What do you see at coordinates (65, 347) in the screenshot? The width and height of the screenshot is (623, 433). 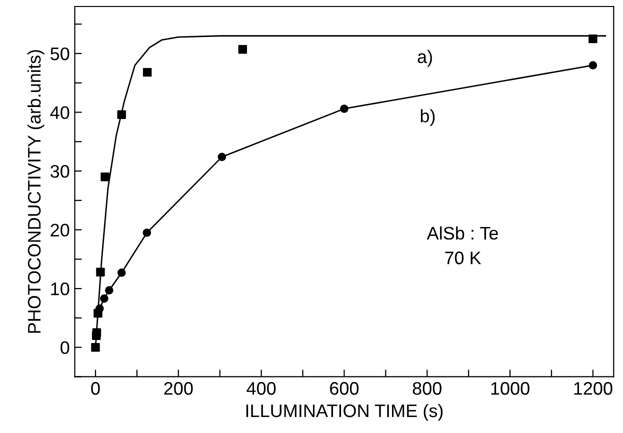 I see `y-tick-label: 0` at bounding box center [65, 347].